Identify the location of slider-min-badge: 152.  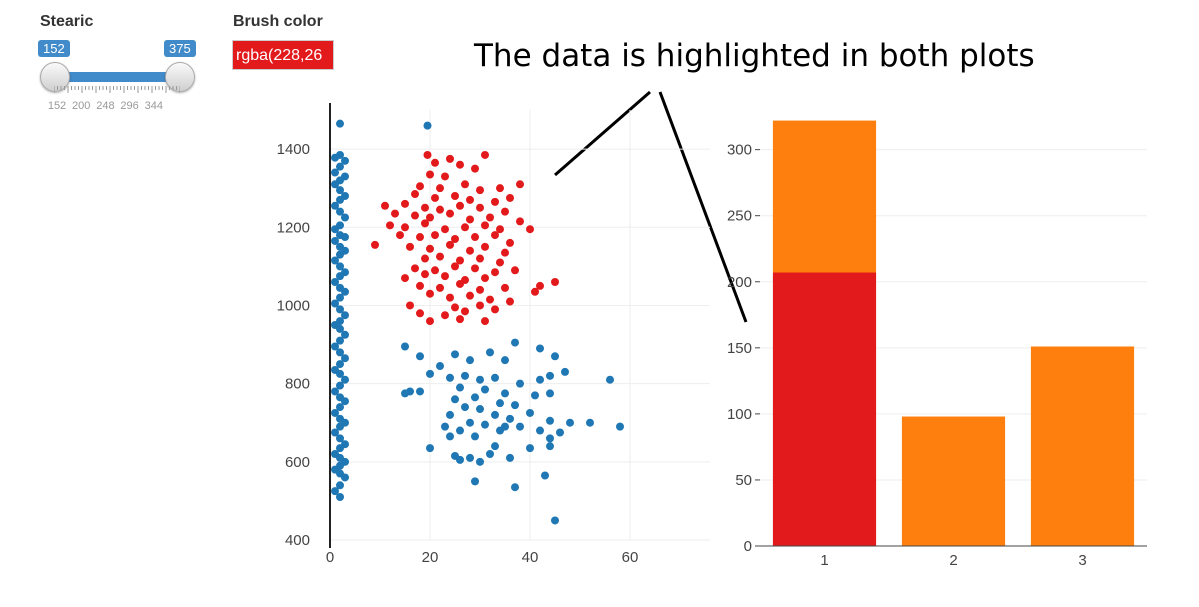
(54, 48).